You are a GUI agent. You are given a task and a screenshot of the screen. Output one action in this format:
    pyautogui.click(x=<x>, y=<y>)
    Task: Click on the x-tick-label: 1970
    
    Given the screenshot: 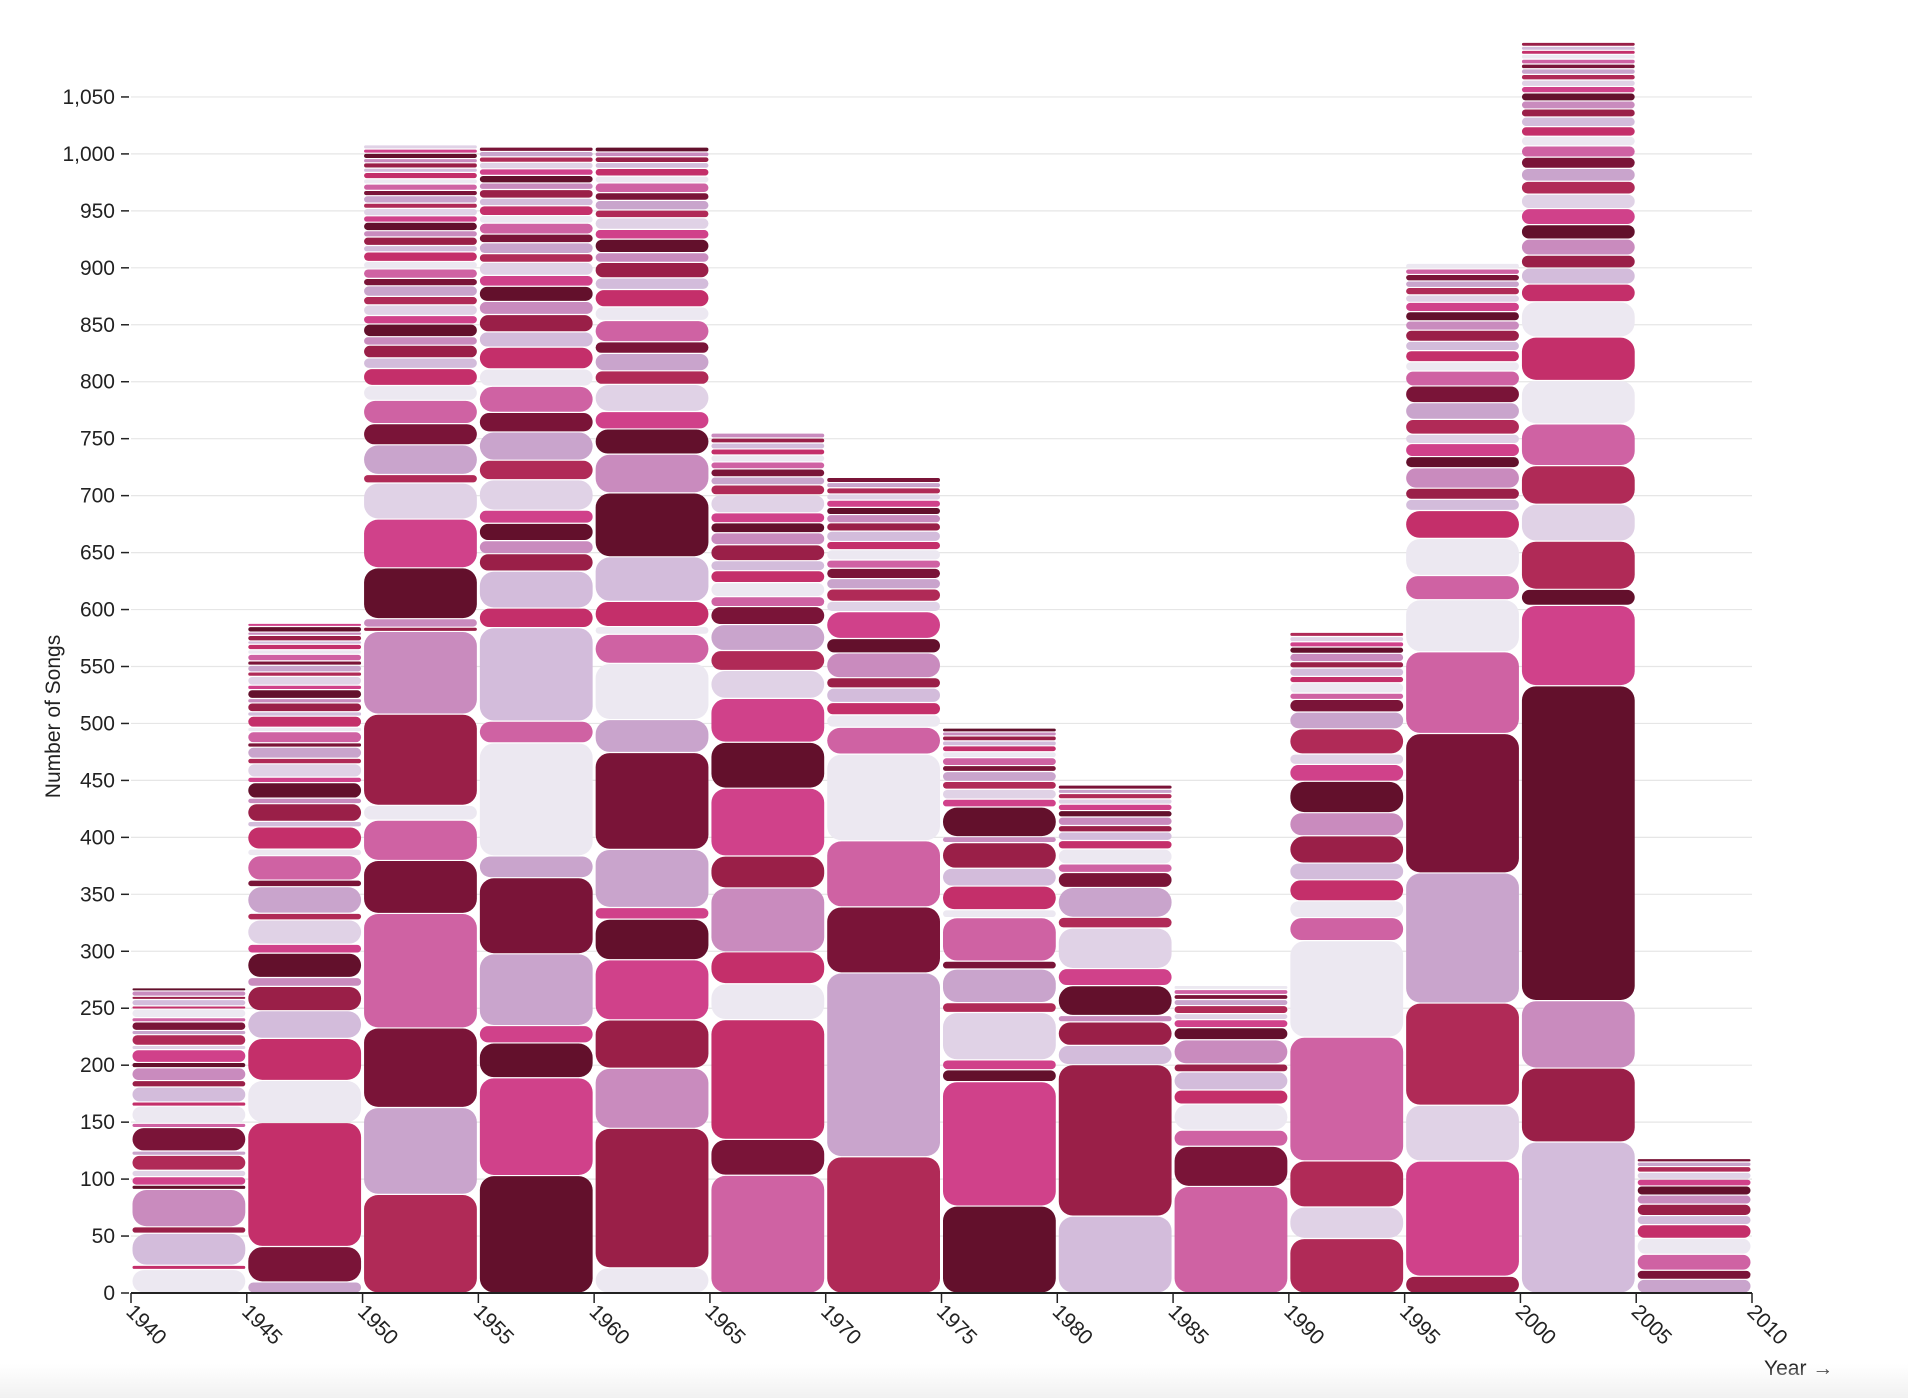 What is the action you would take?
    pyautogui.click(x=840, y=1324)
    